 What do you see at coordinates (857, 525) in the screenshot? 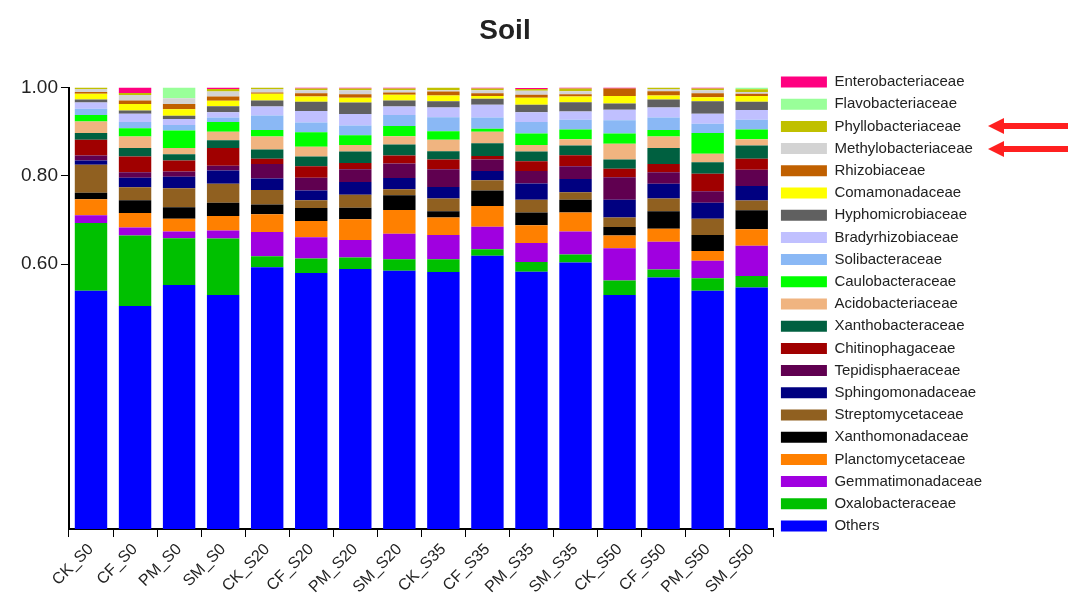
I see `legend-label: Others` at bounding box center [857, 525].